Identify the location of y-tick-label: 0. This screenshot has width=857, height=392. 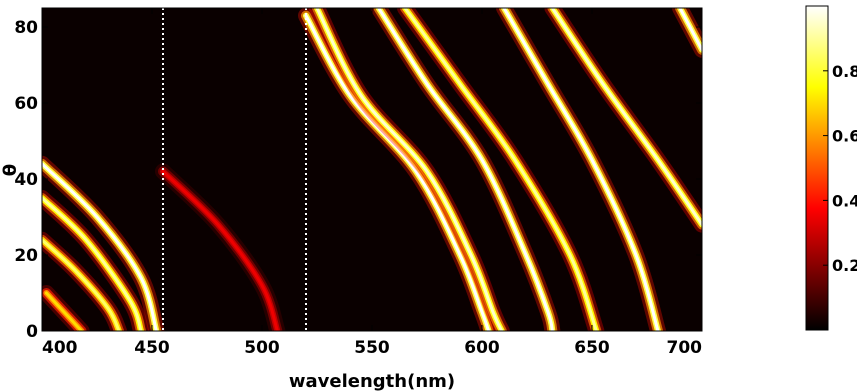
(32, 332).